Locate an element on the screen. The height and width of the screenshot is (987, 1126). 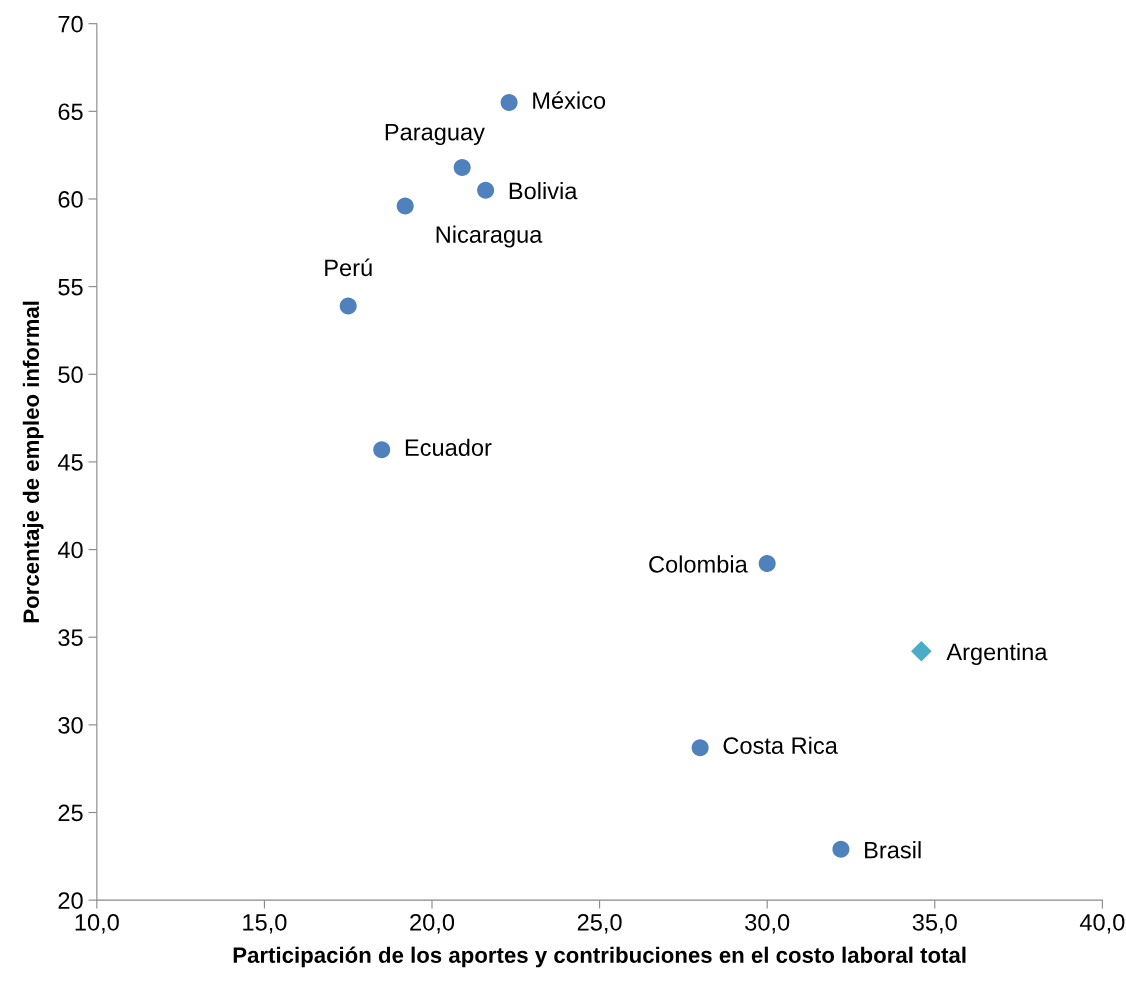
annotation: Bolivia is located at coordinates (543, 190).